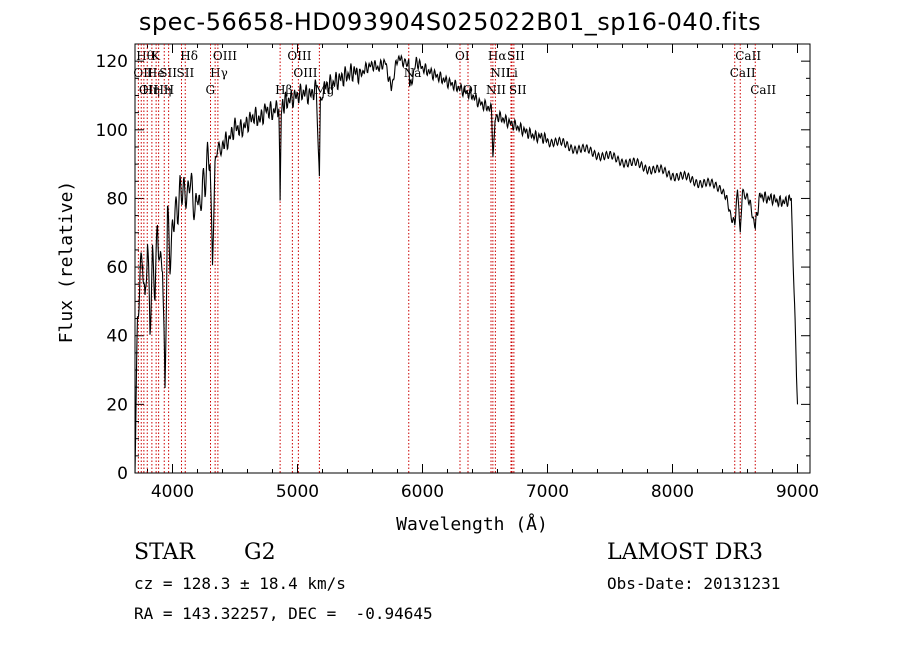 This screenshot has width=900, height=649. I want to click on obs-date: Obs-Date: 20131231, so click(694, 583).